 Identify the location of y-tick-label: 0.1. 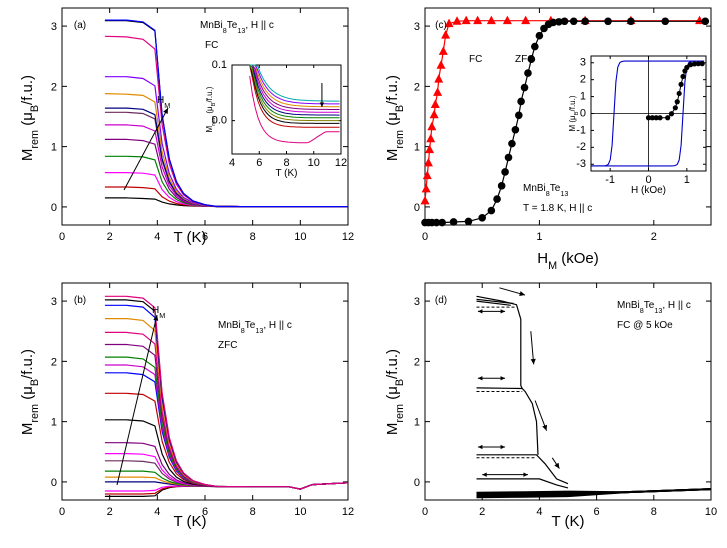
(219, 65).